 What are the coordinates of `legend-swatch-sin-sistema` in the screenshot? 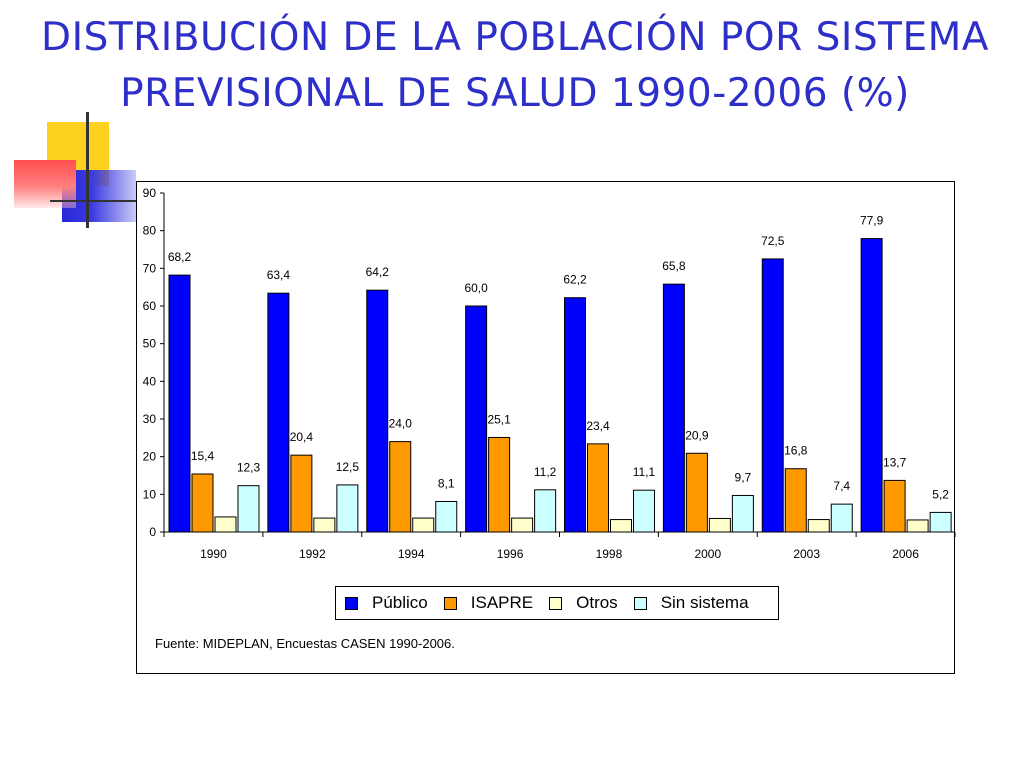 It's located at (640, 603).